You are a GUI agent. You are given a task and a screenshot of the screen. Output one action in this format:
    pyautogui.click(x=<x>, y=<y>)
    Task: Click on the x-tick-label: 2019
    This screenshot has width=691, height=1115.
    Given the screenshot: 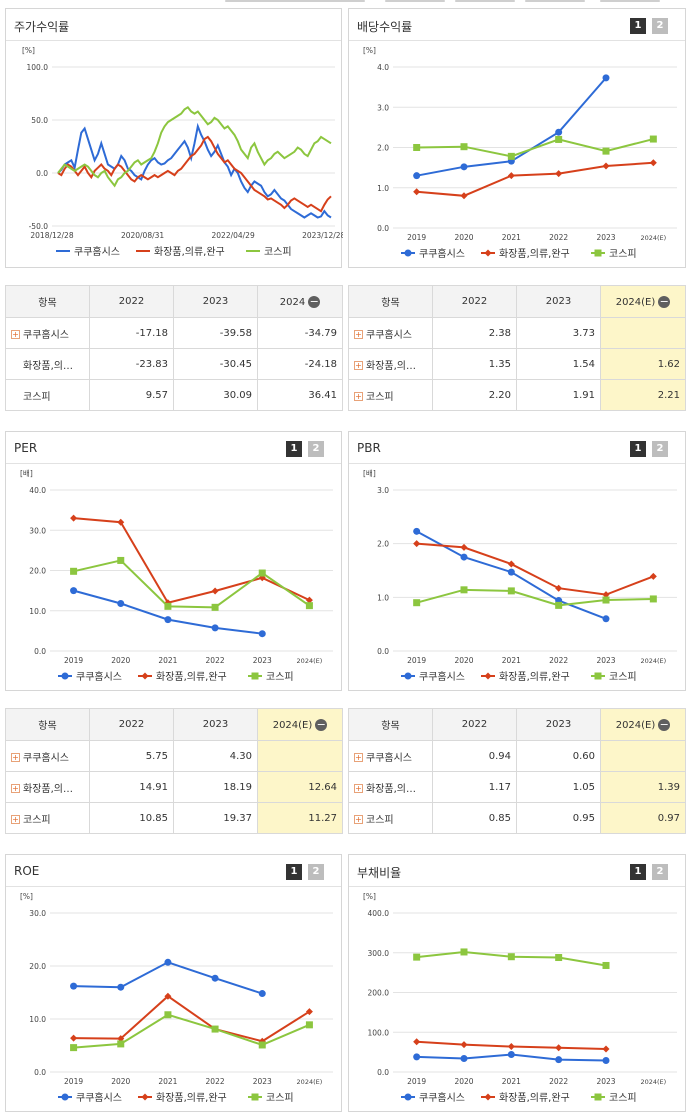 What is the action you would take?
    pyautogui.click(x=73, y=660)
    